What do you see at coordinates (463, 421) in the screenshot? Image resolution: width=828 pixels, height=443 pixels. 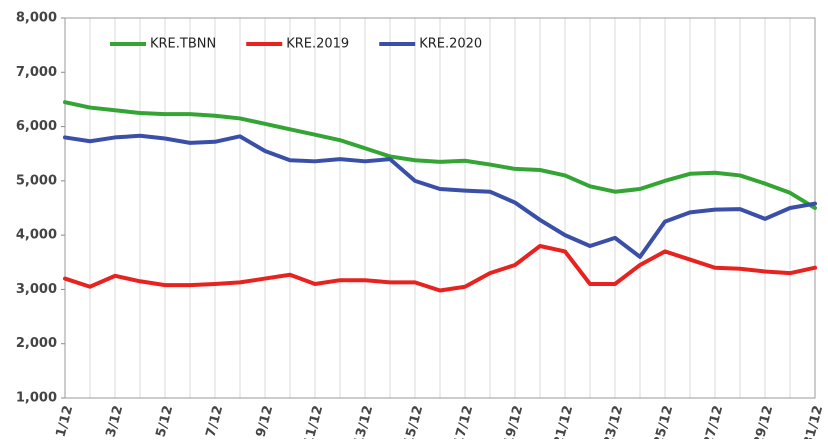 I see `x-tick-label: 17/12` at bounding box center [463, 421].